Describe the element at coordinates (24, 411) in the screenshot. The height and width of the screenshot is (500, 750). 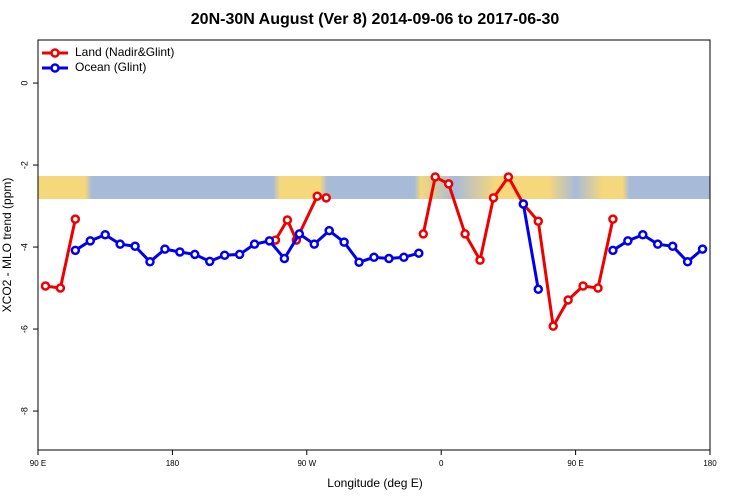
I see `y-tick-label: -8` at that location.